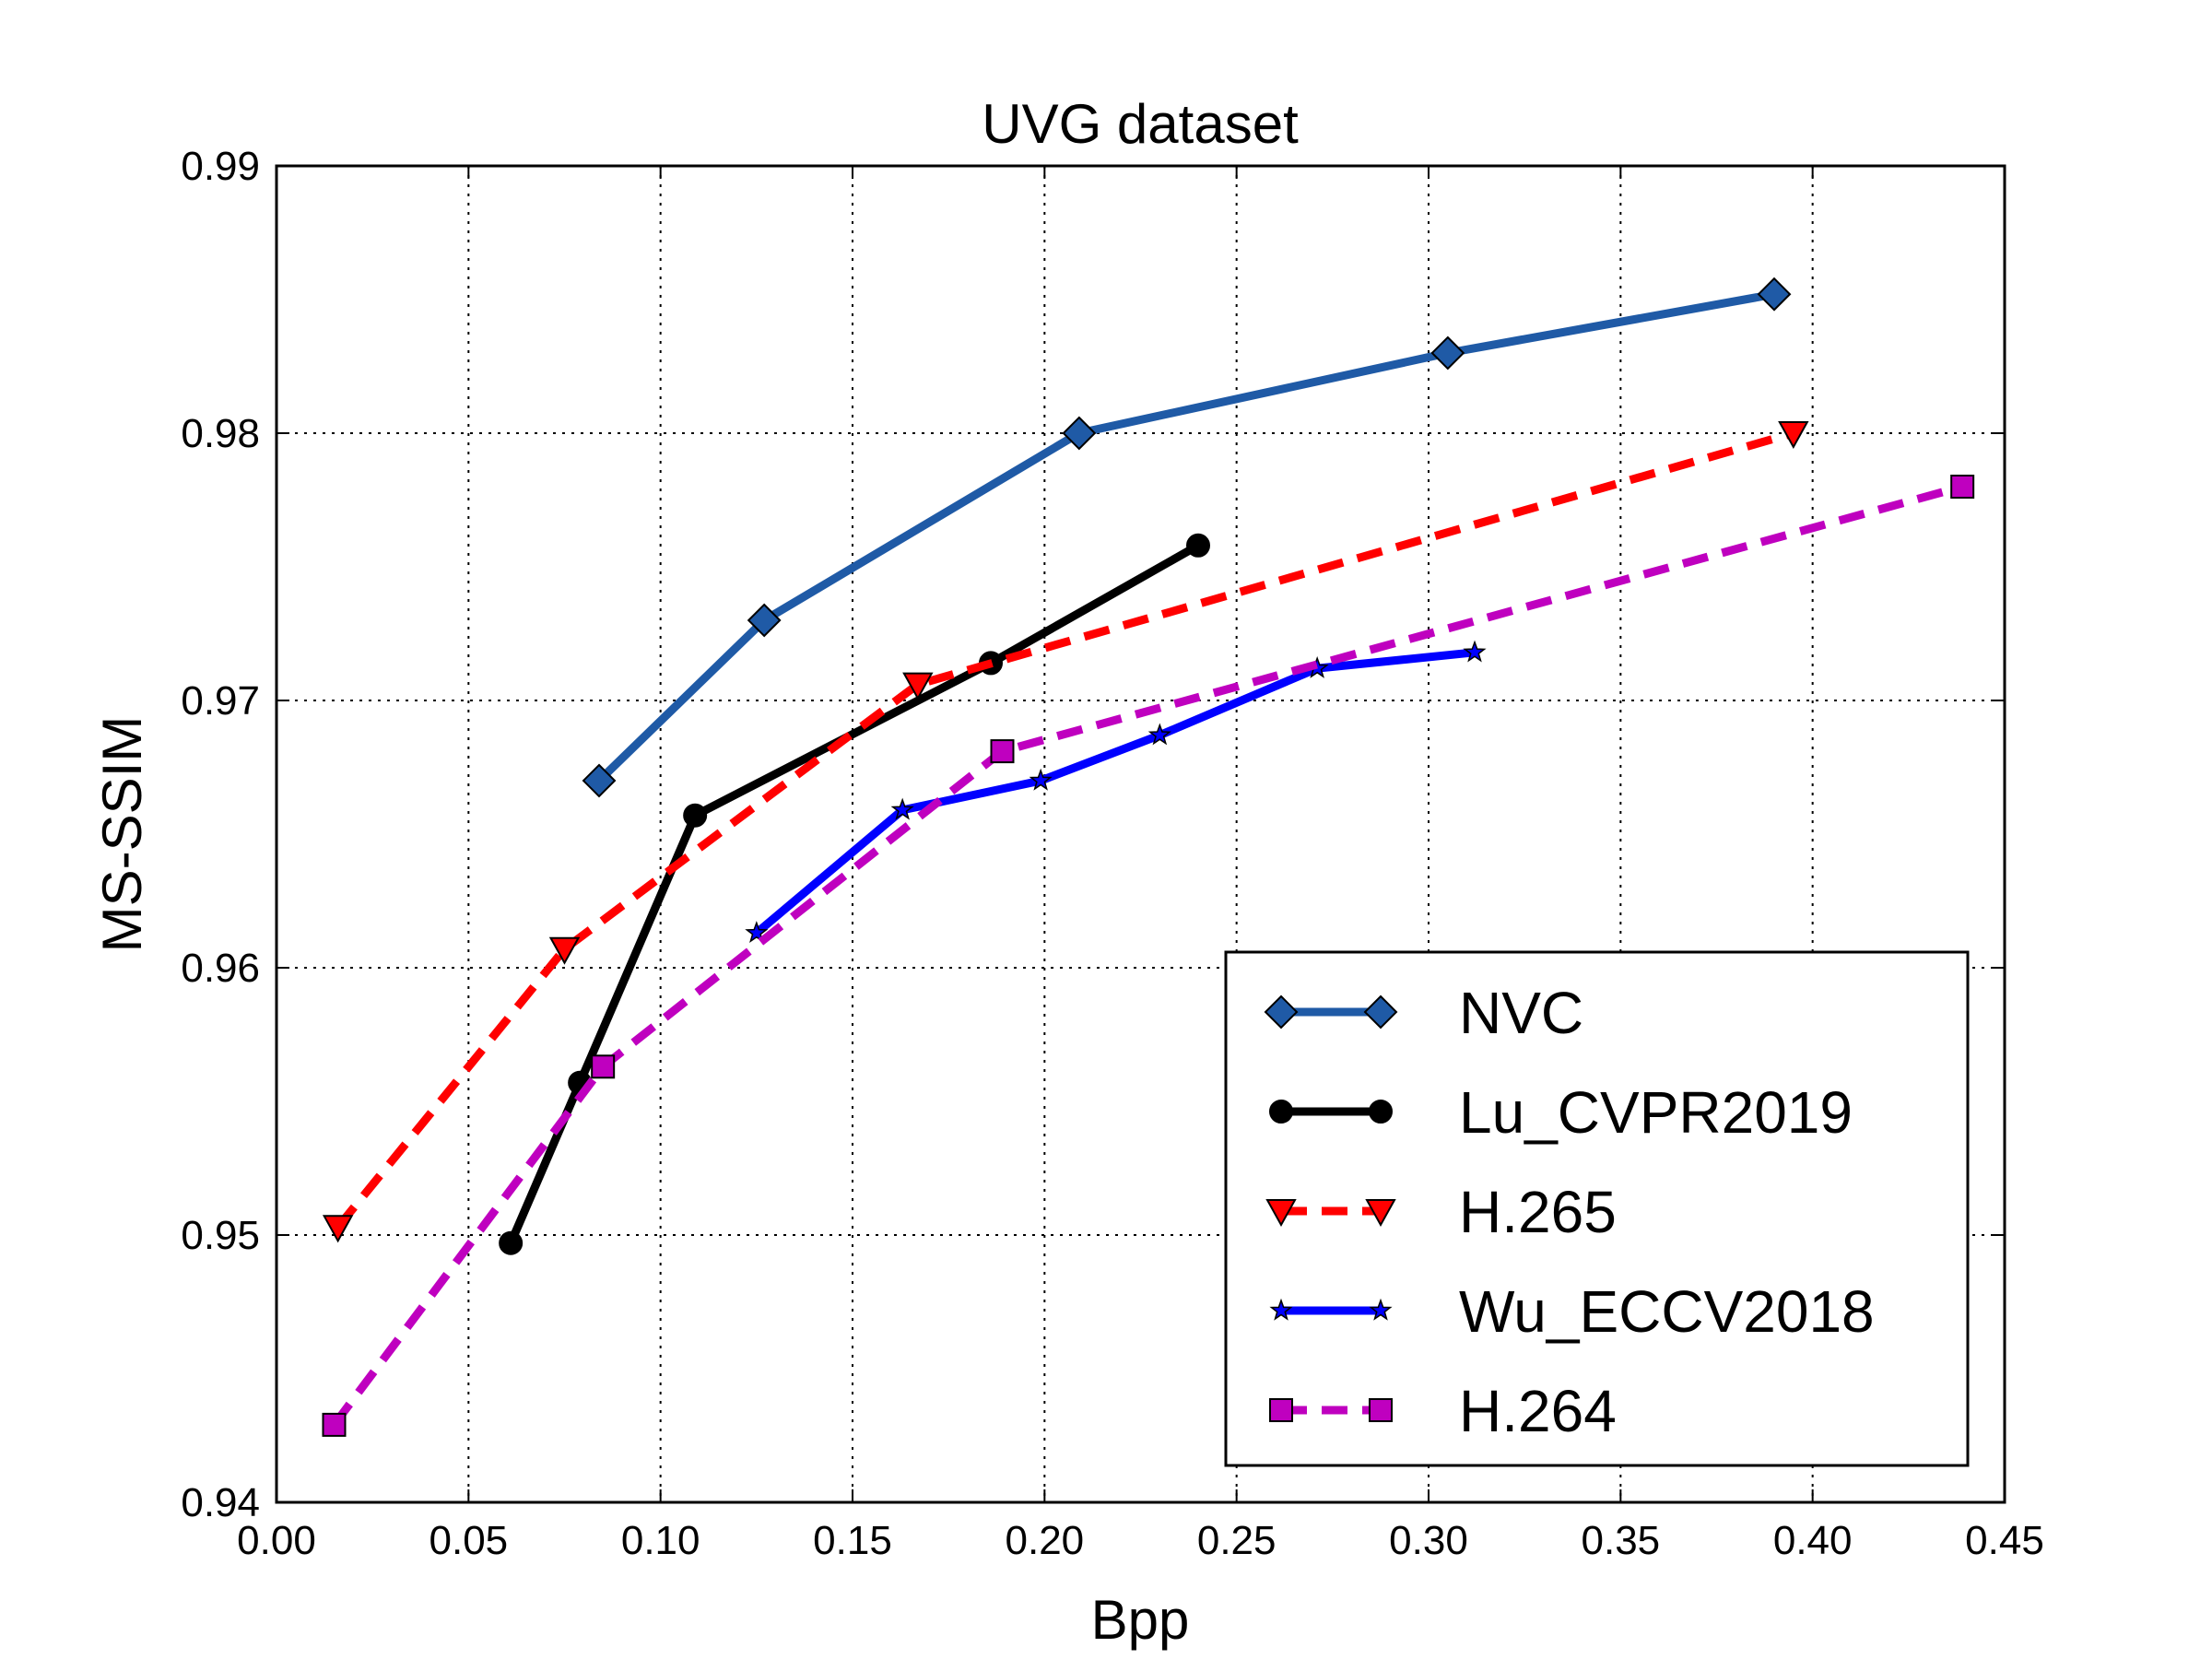 This screenshot has width=2212, height=1659. What do you see at coordinates (1813, 1540) in the screenshot?
I see `x-tick-label: 0.40` at bounding box center [1813, 1540].